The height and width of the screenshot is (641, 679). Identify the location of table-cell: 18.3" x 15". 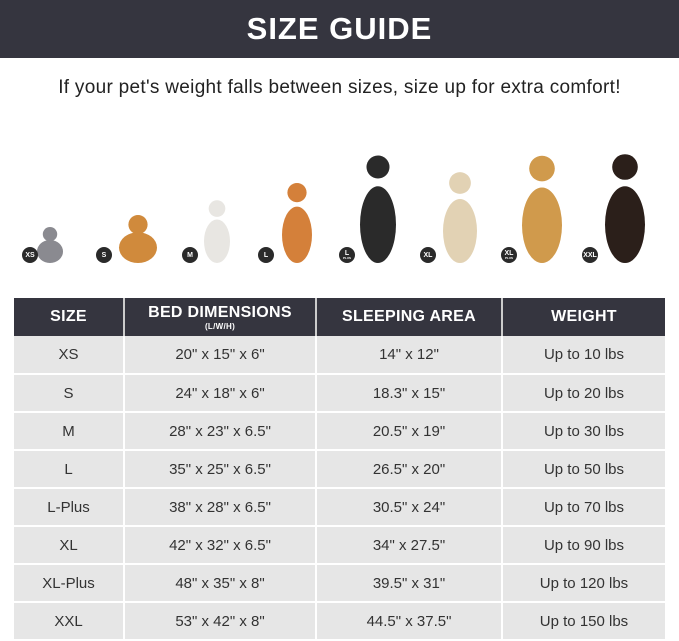
(409, 393).